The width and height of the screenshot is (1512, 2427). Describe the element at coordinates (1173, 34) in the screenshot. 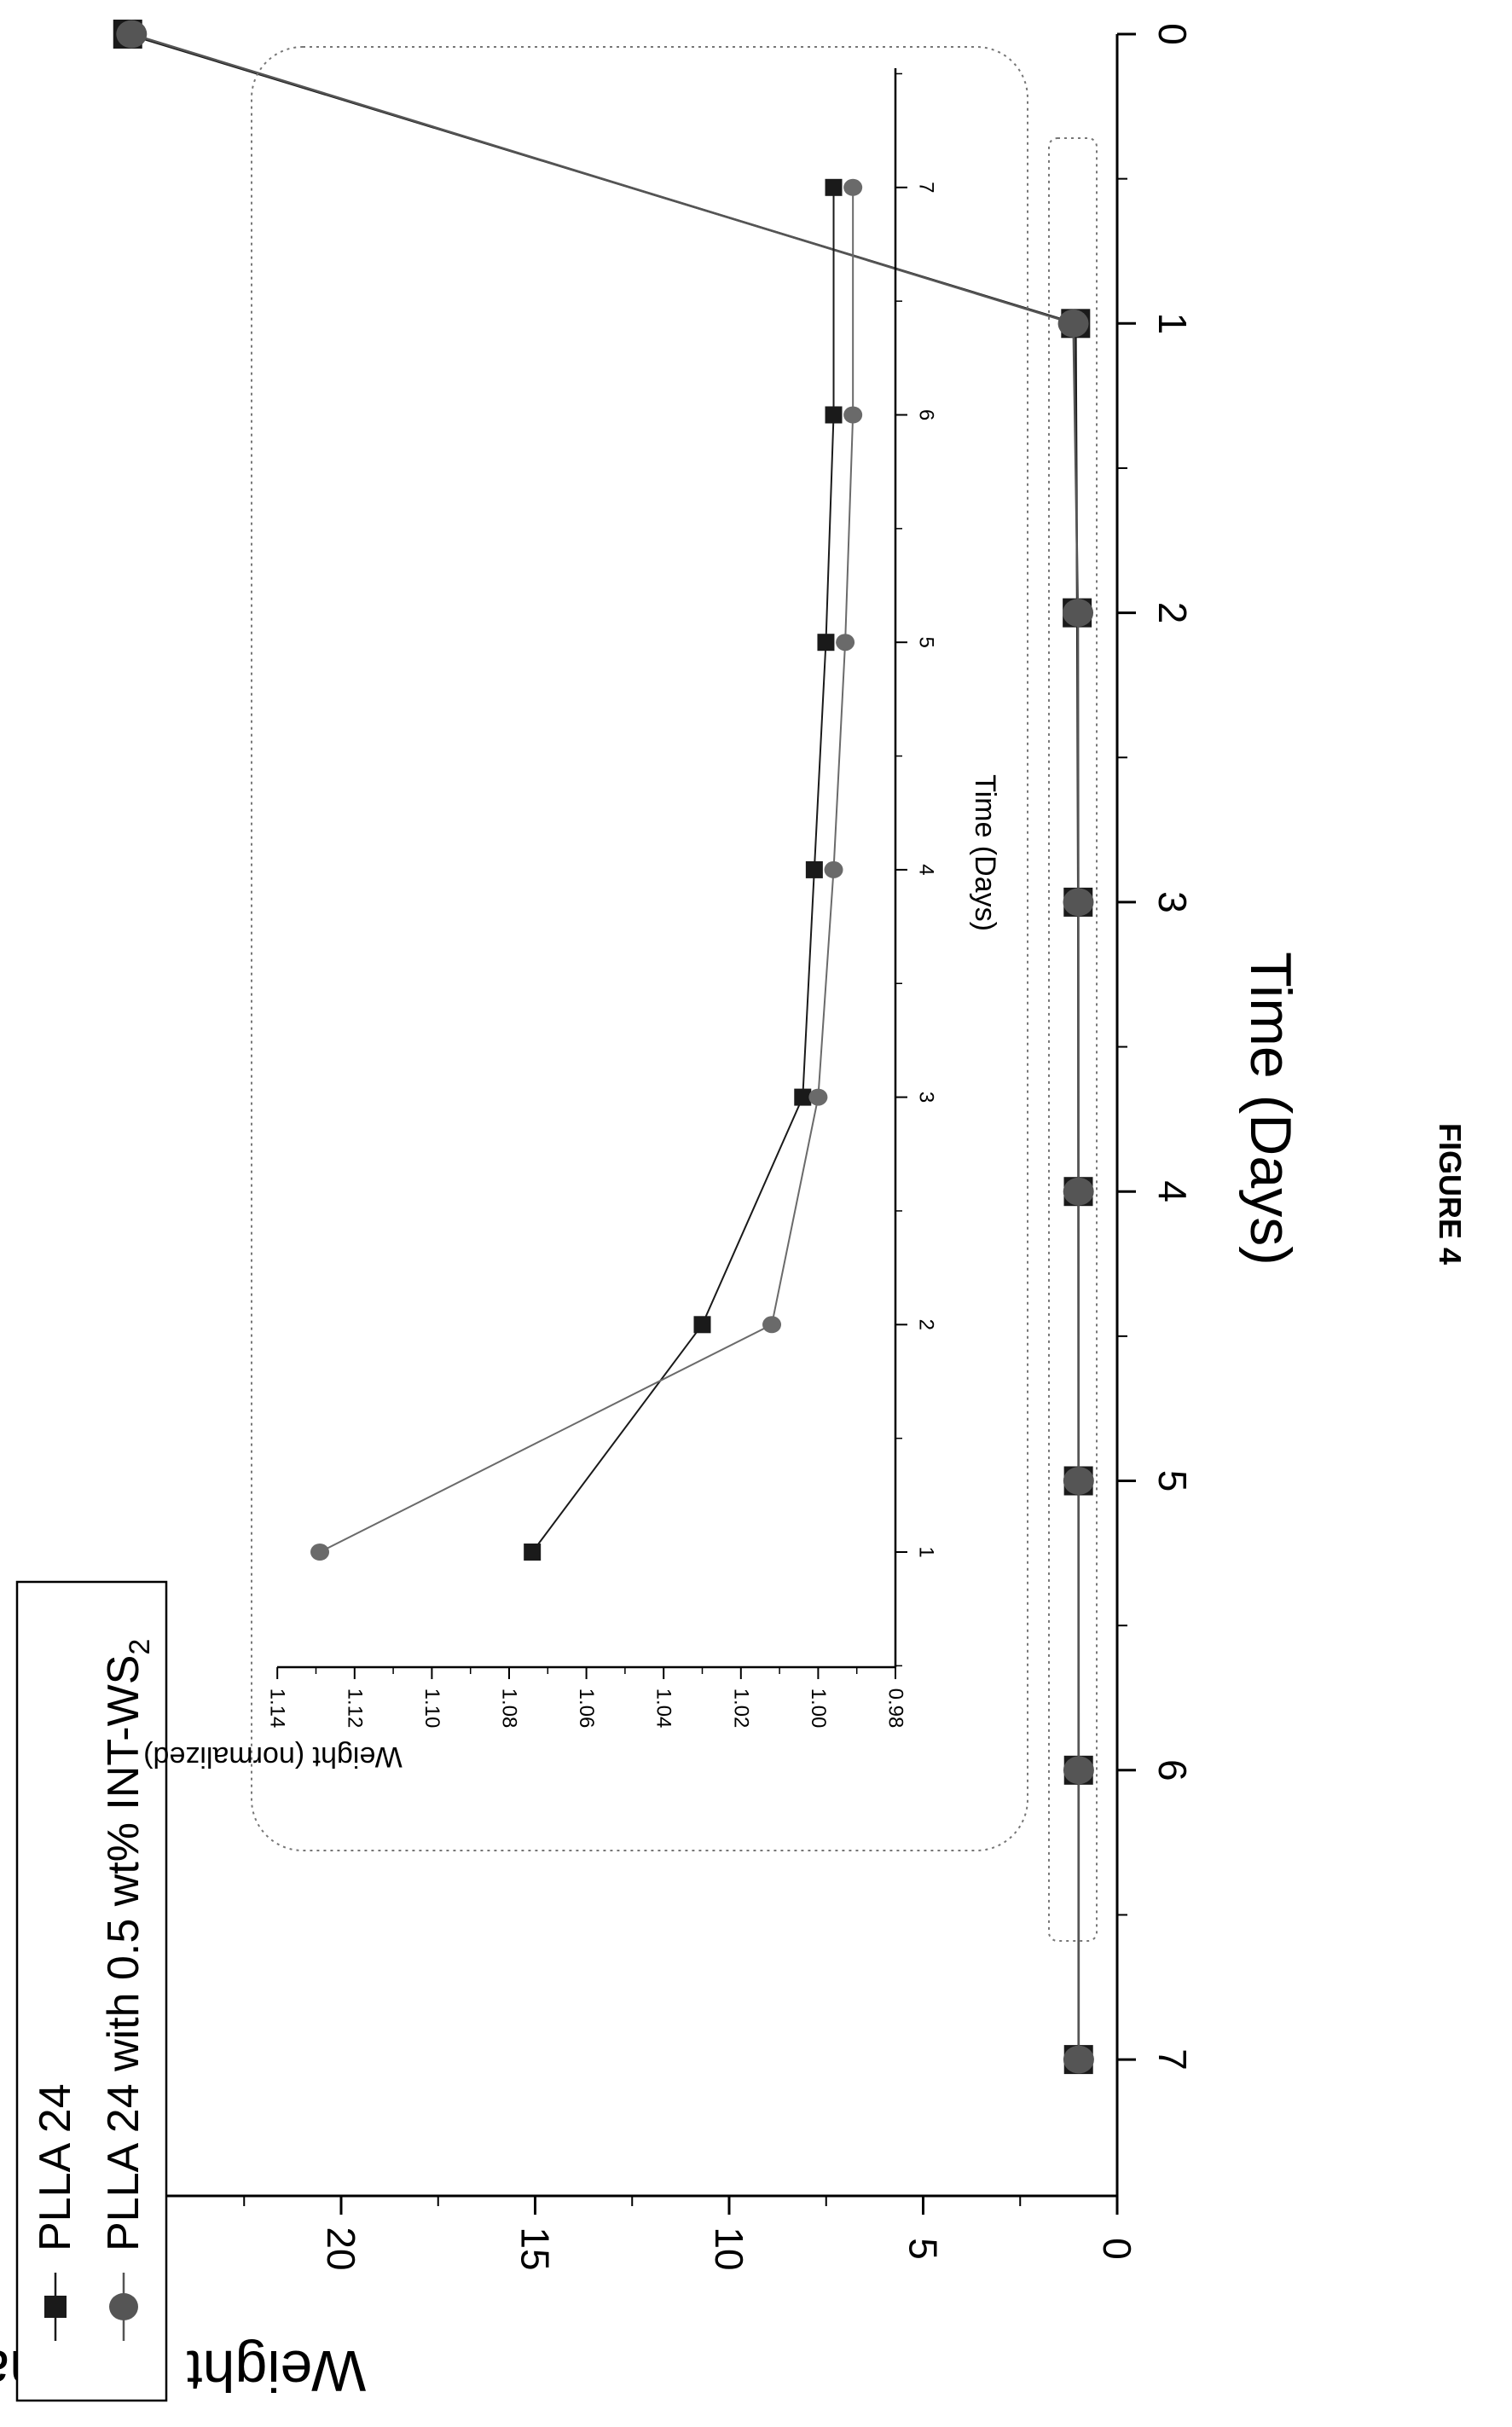

I see `main-x-tick-label: 0` at that location.